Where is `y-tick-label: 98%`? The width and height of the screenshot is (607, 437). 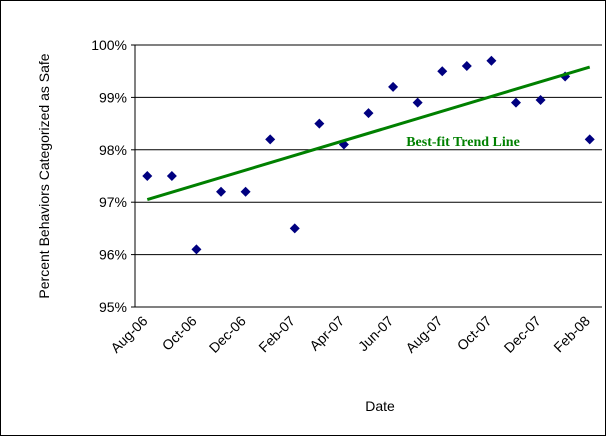
y-tick-label: 98% is located at coordinates (113, 150).